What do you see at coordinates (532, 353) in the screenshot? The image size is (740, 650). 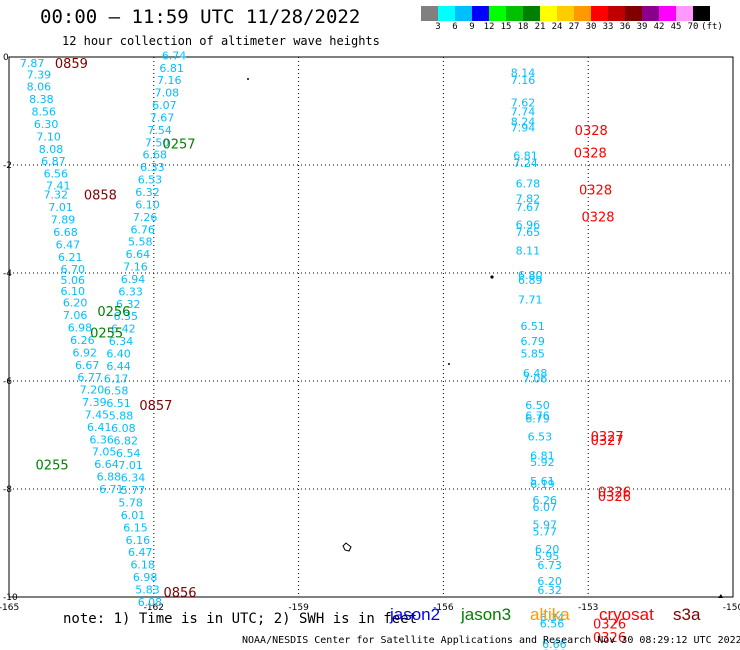 I see `wave-height-value: 5.85` at bounding box center [532, 353].